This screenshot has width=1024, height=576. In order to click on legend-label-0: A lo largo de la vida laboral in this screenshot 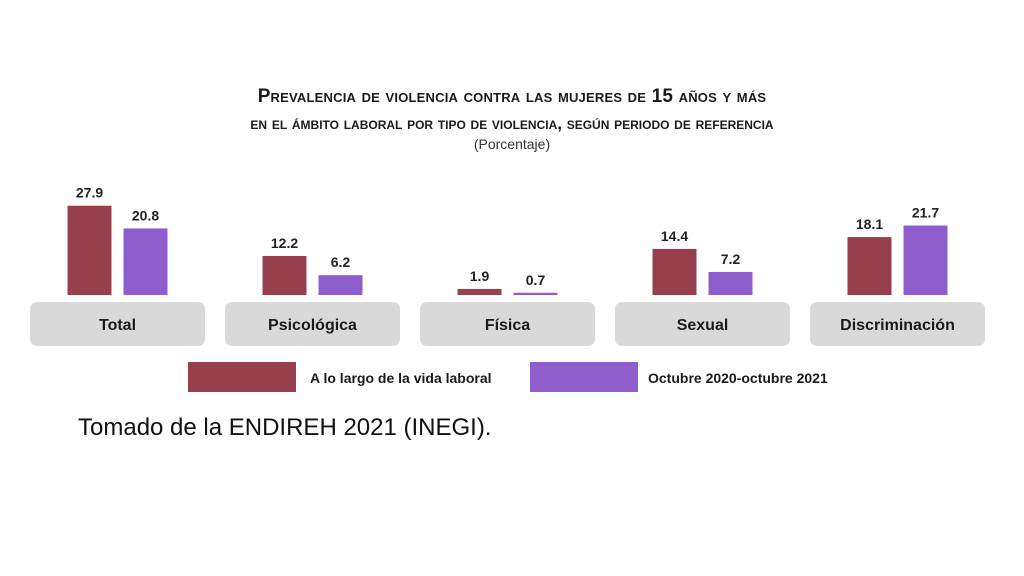, I will do `click(401, 378)`.